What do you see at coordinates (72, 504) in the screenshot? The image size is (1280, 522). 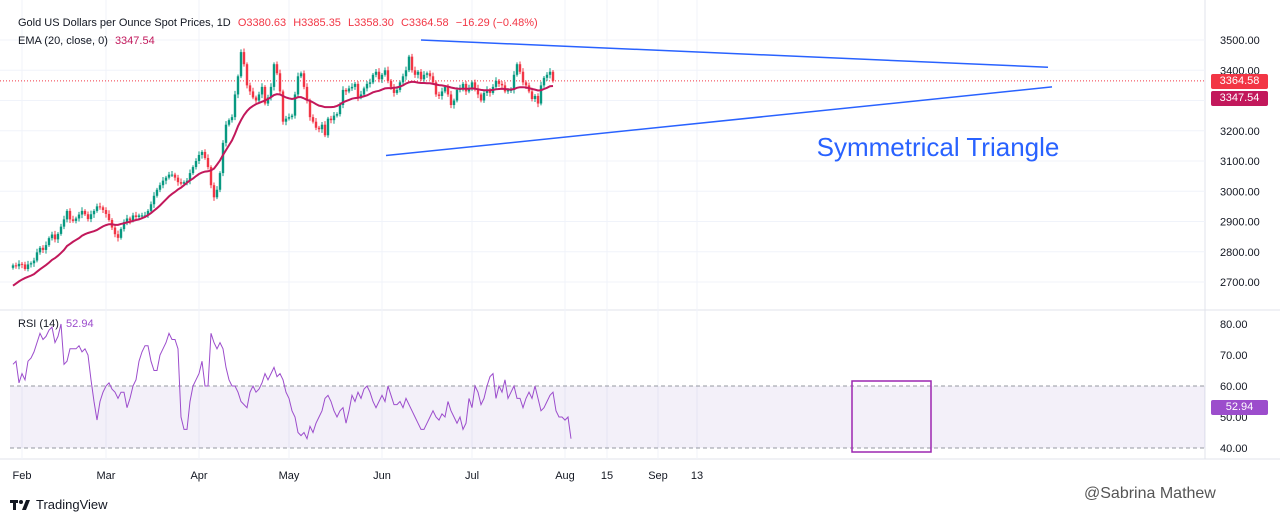 I see `tradingview-brand: TradingView` at bounding box center [72, 504].